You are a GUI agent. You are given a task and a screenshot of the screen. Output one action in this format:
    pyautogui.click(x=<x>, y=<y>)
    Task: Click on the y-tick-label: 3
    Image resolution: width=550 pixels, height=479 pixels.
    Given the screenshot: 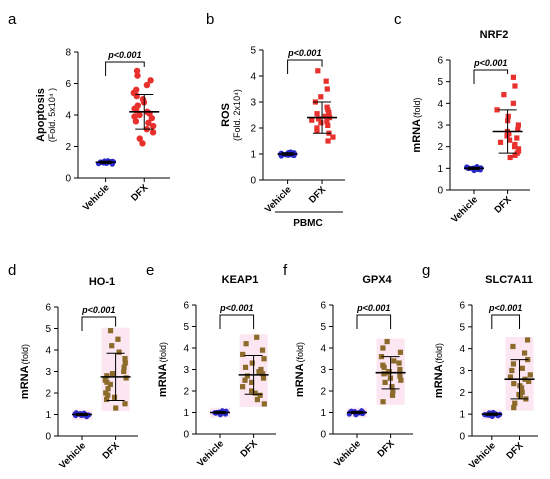 What is the action you would take?
    pyautogui.click(x=253, y=103)
    